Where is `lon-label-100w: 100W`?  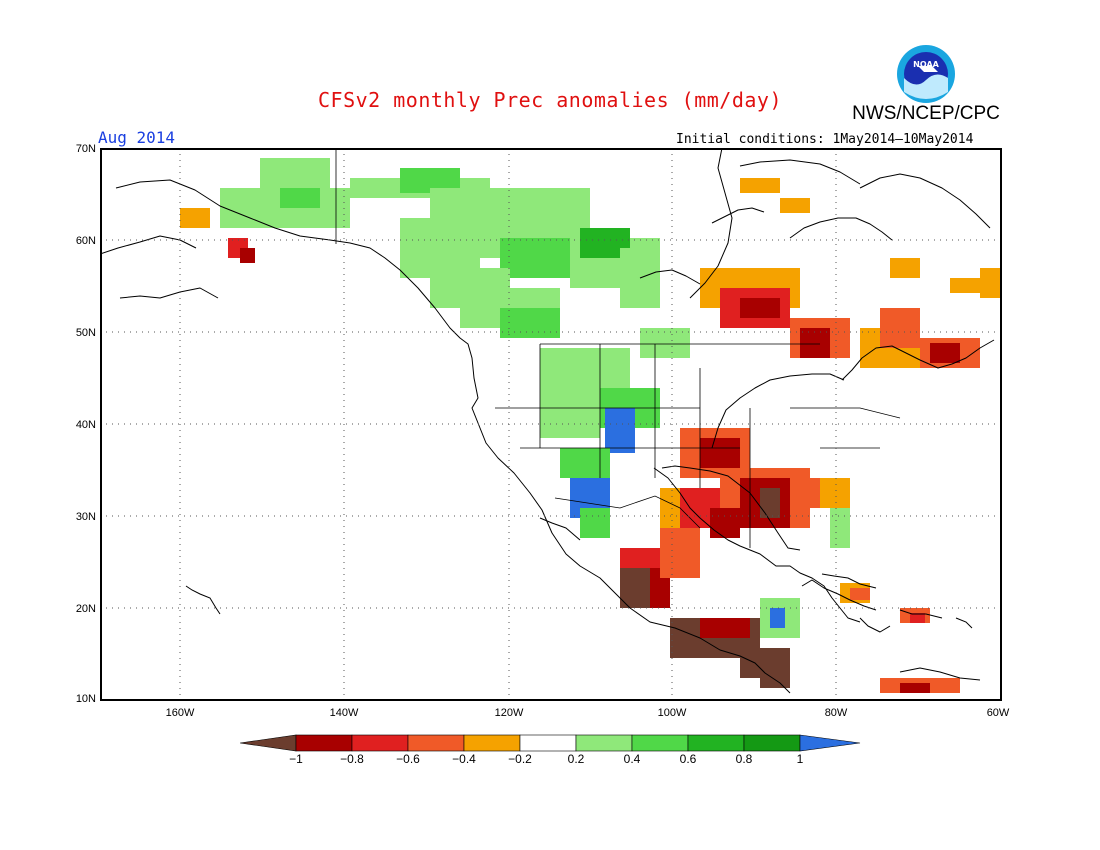
lon-label-100w: 100W is located at coordinates (672, 713).